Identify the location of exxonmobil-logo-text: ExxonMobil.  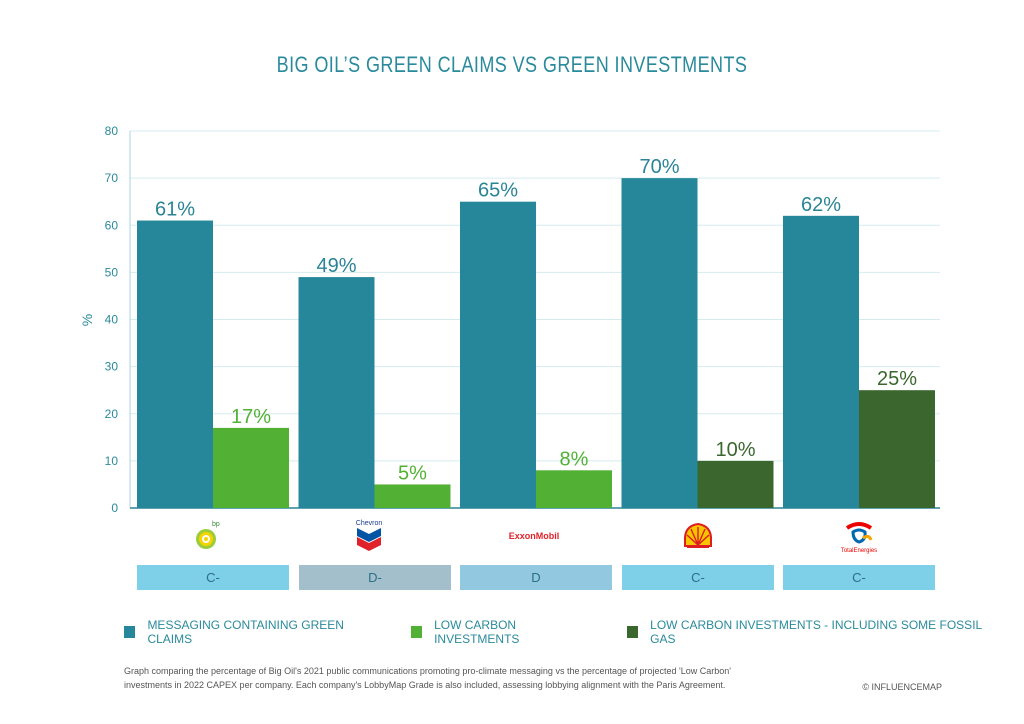
(534, 536).